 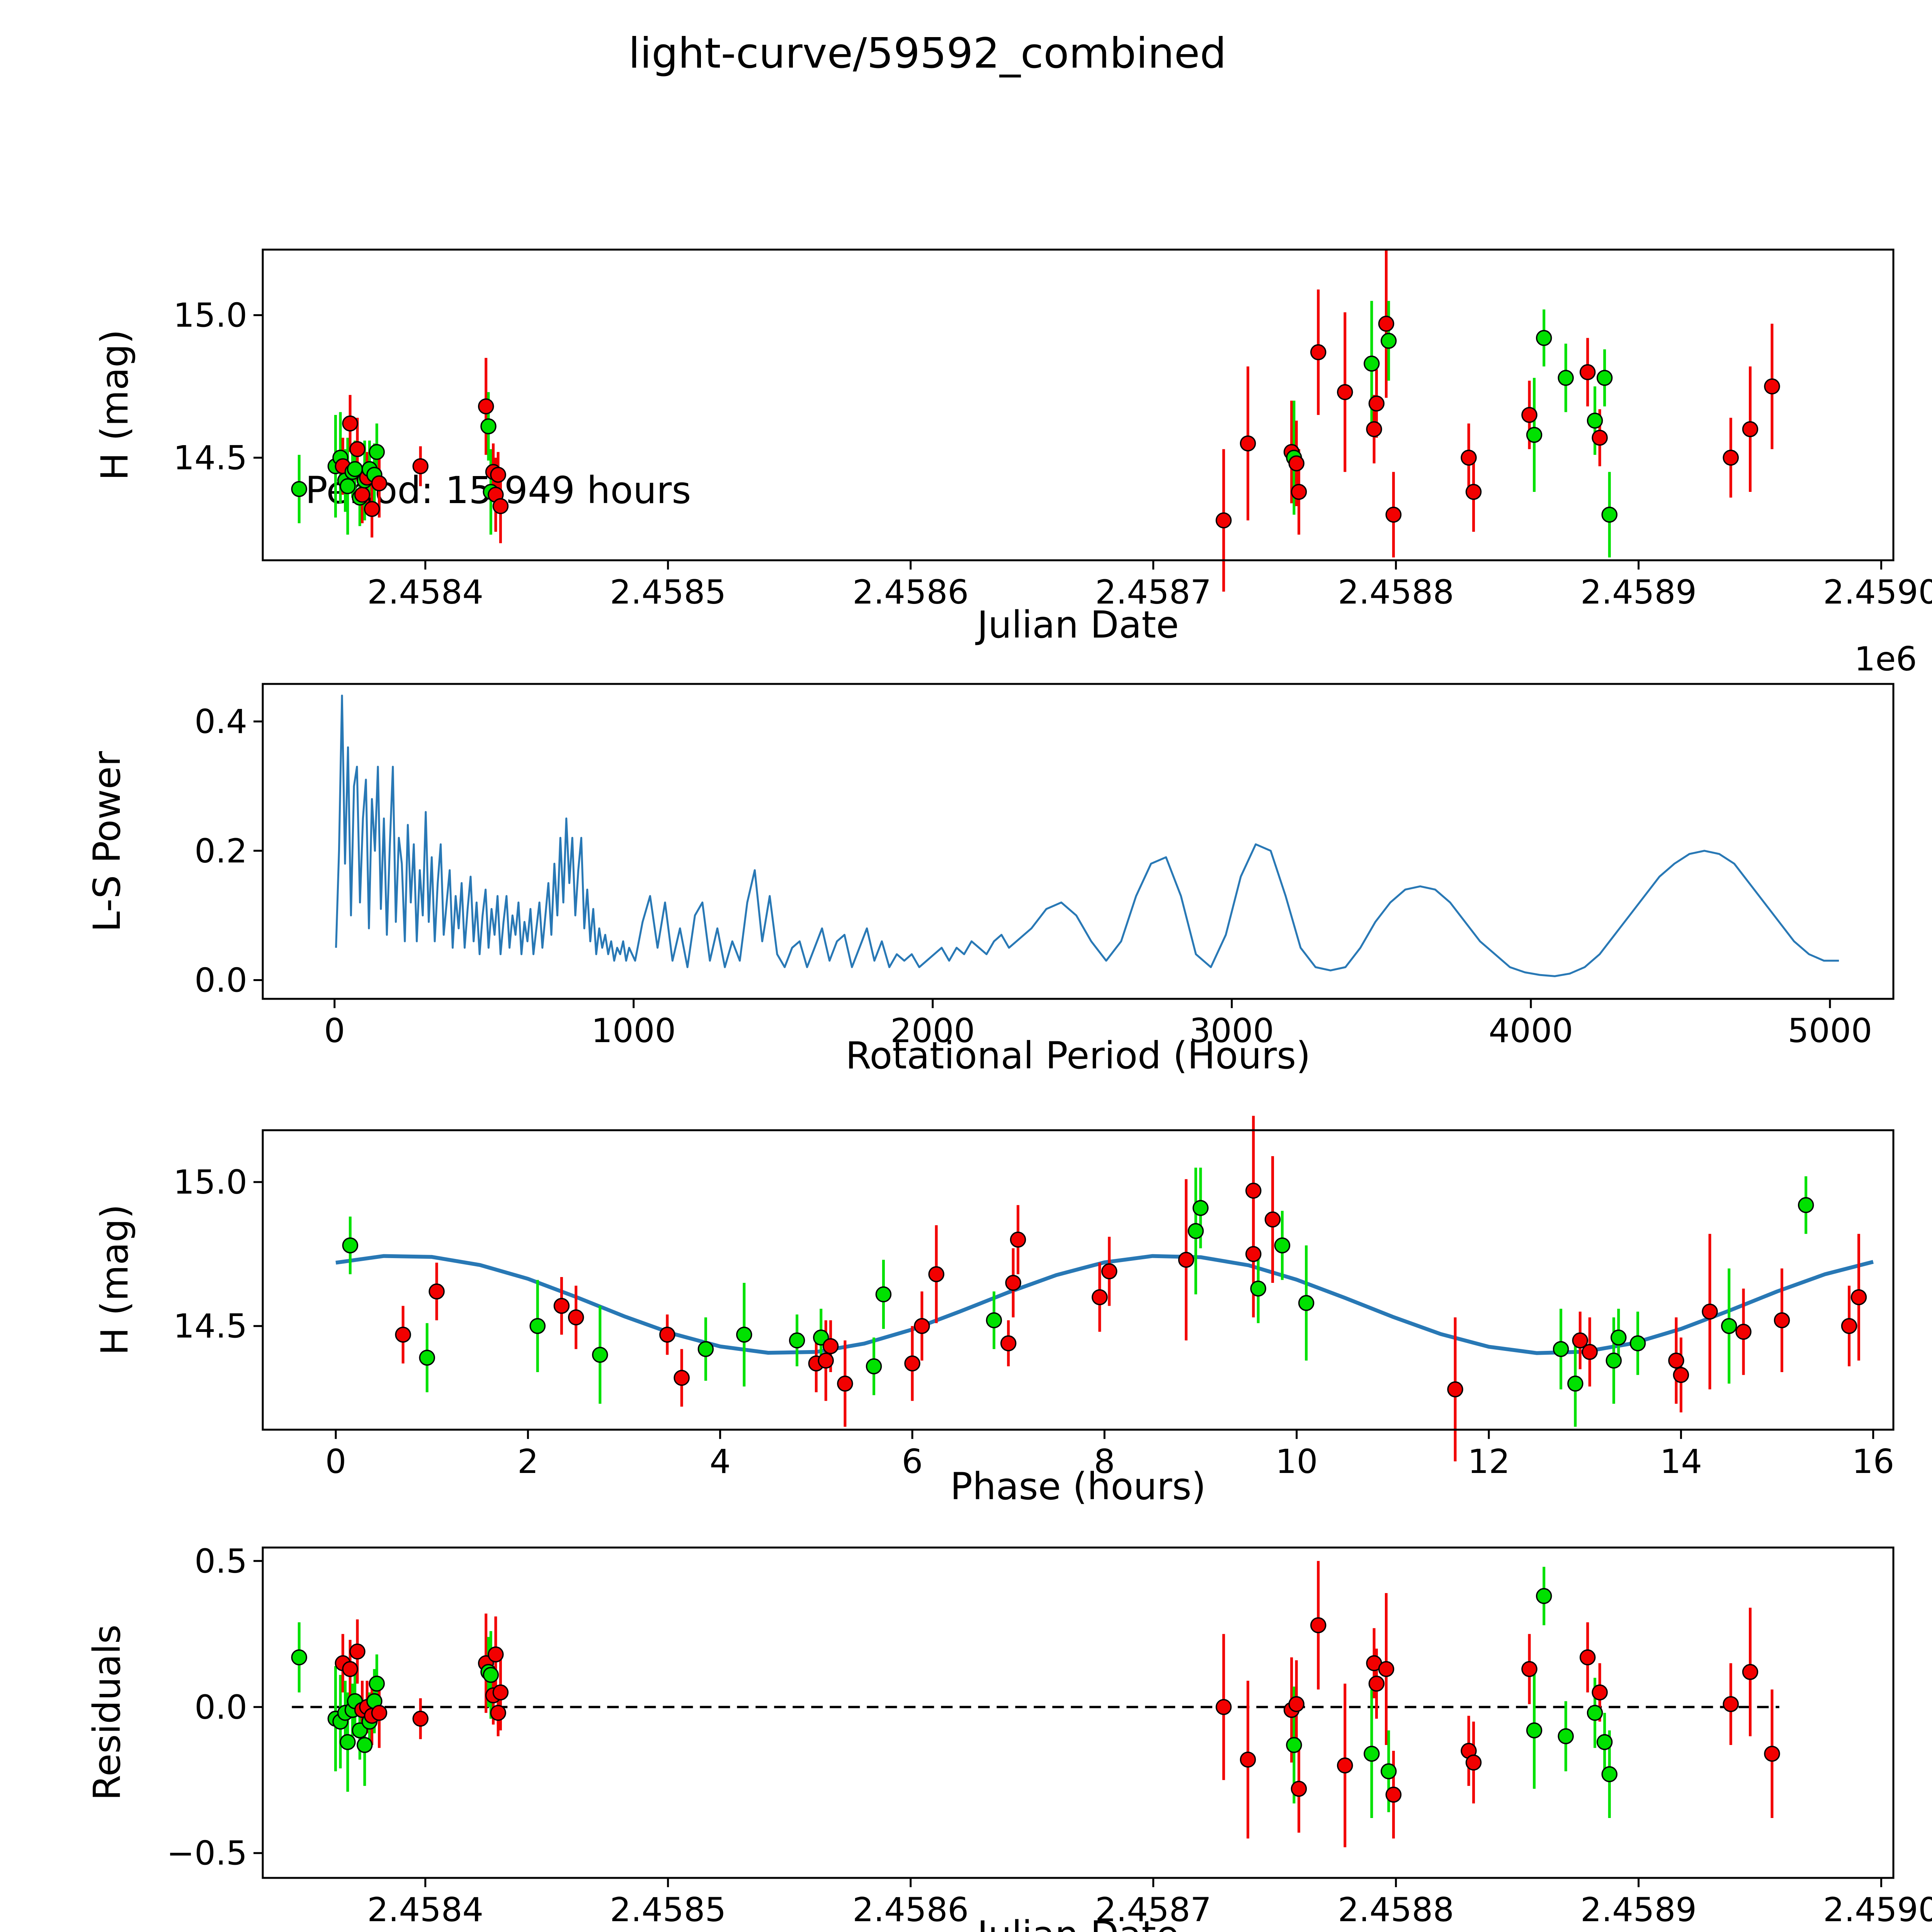 I want to click on x-tick-label: 2000, so click(x=933, y=1031).